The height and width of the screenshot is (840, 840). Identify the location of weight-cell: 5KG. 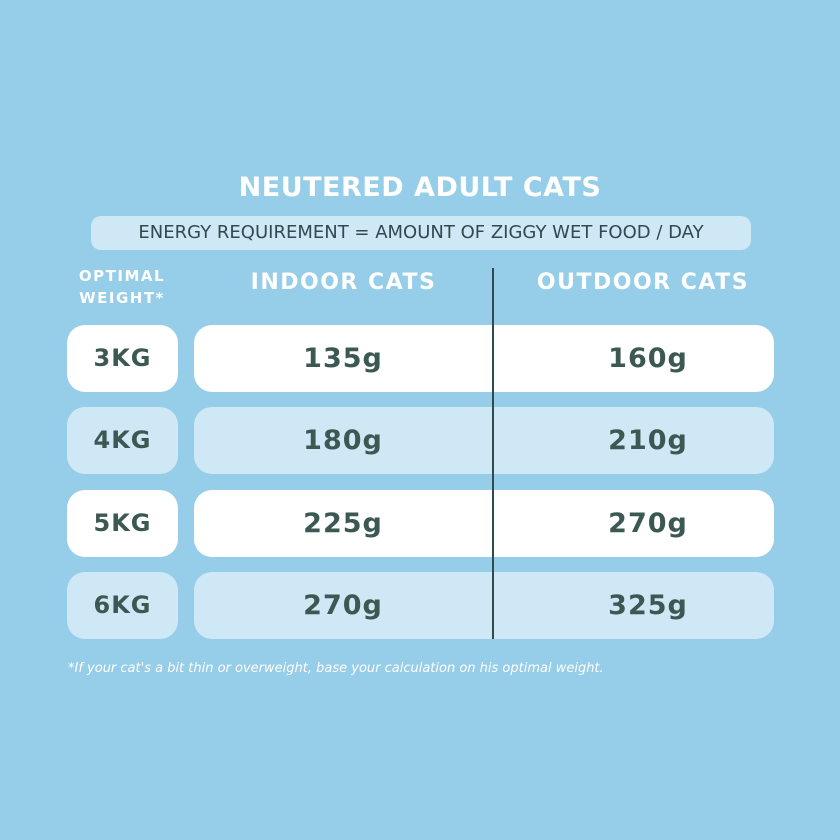
(122, 523).